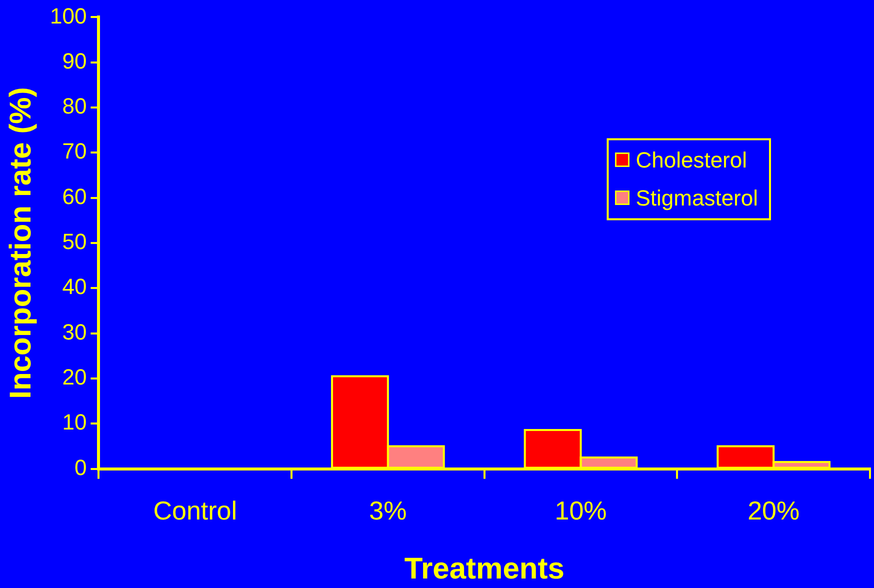 This screenshot has height=588, width=874. Describe the element at coordinates (68, 15) in the screenshot. I see `y-tick-label: 100` at that location.